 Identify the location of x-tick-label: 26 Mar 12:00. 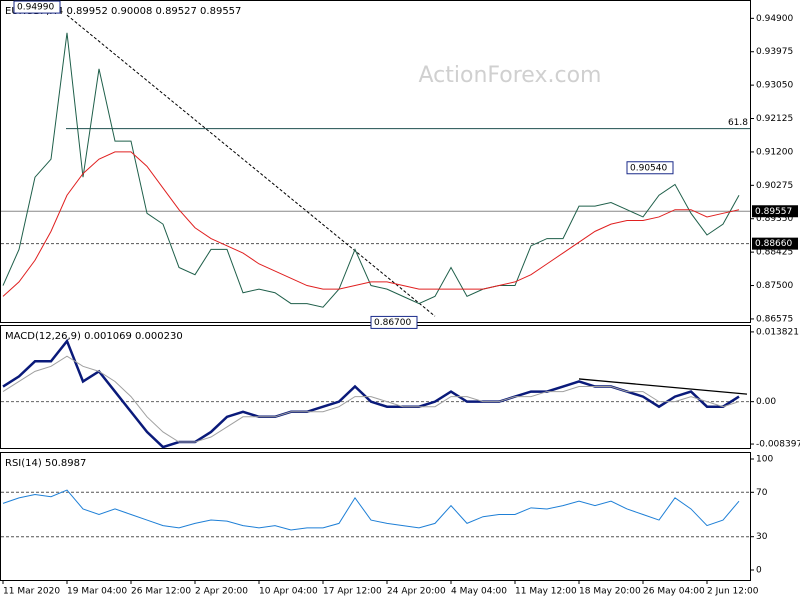
(161, 592).